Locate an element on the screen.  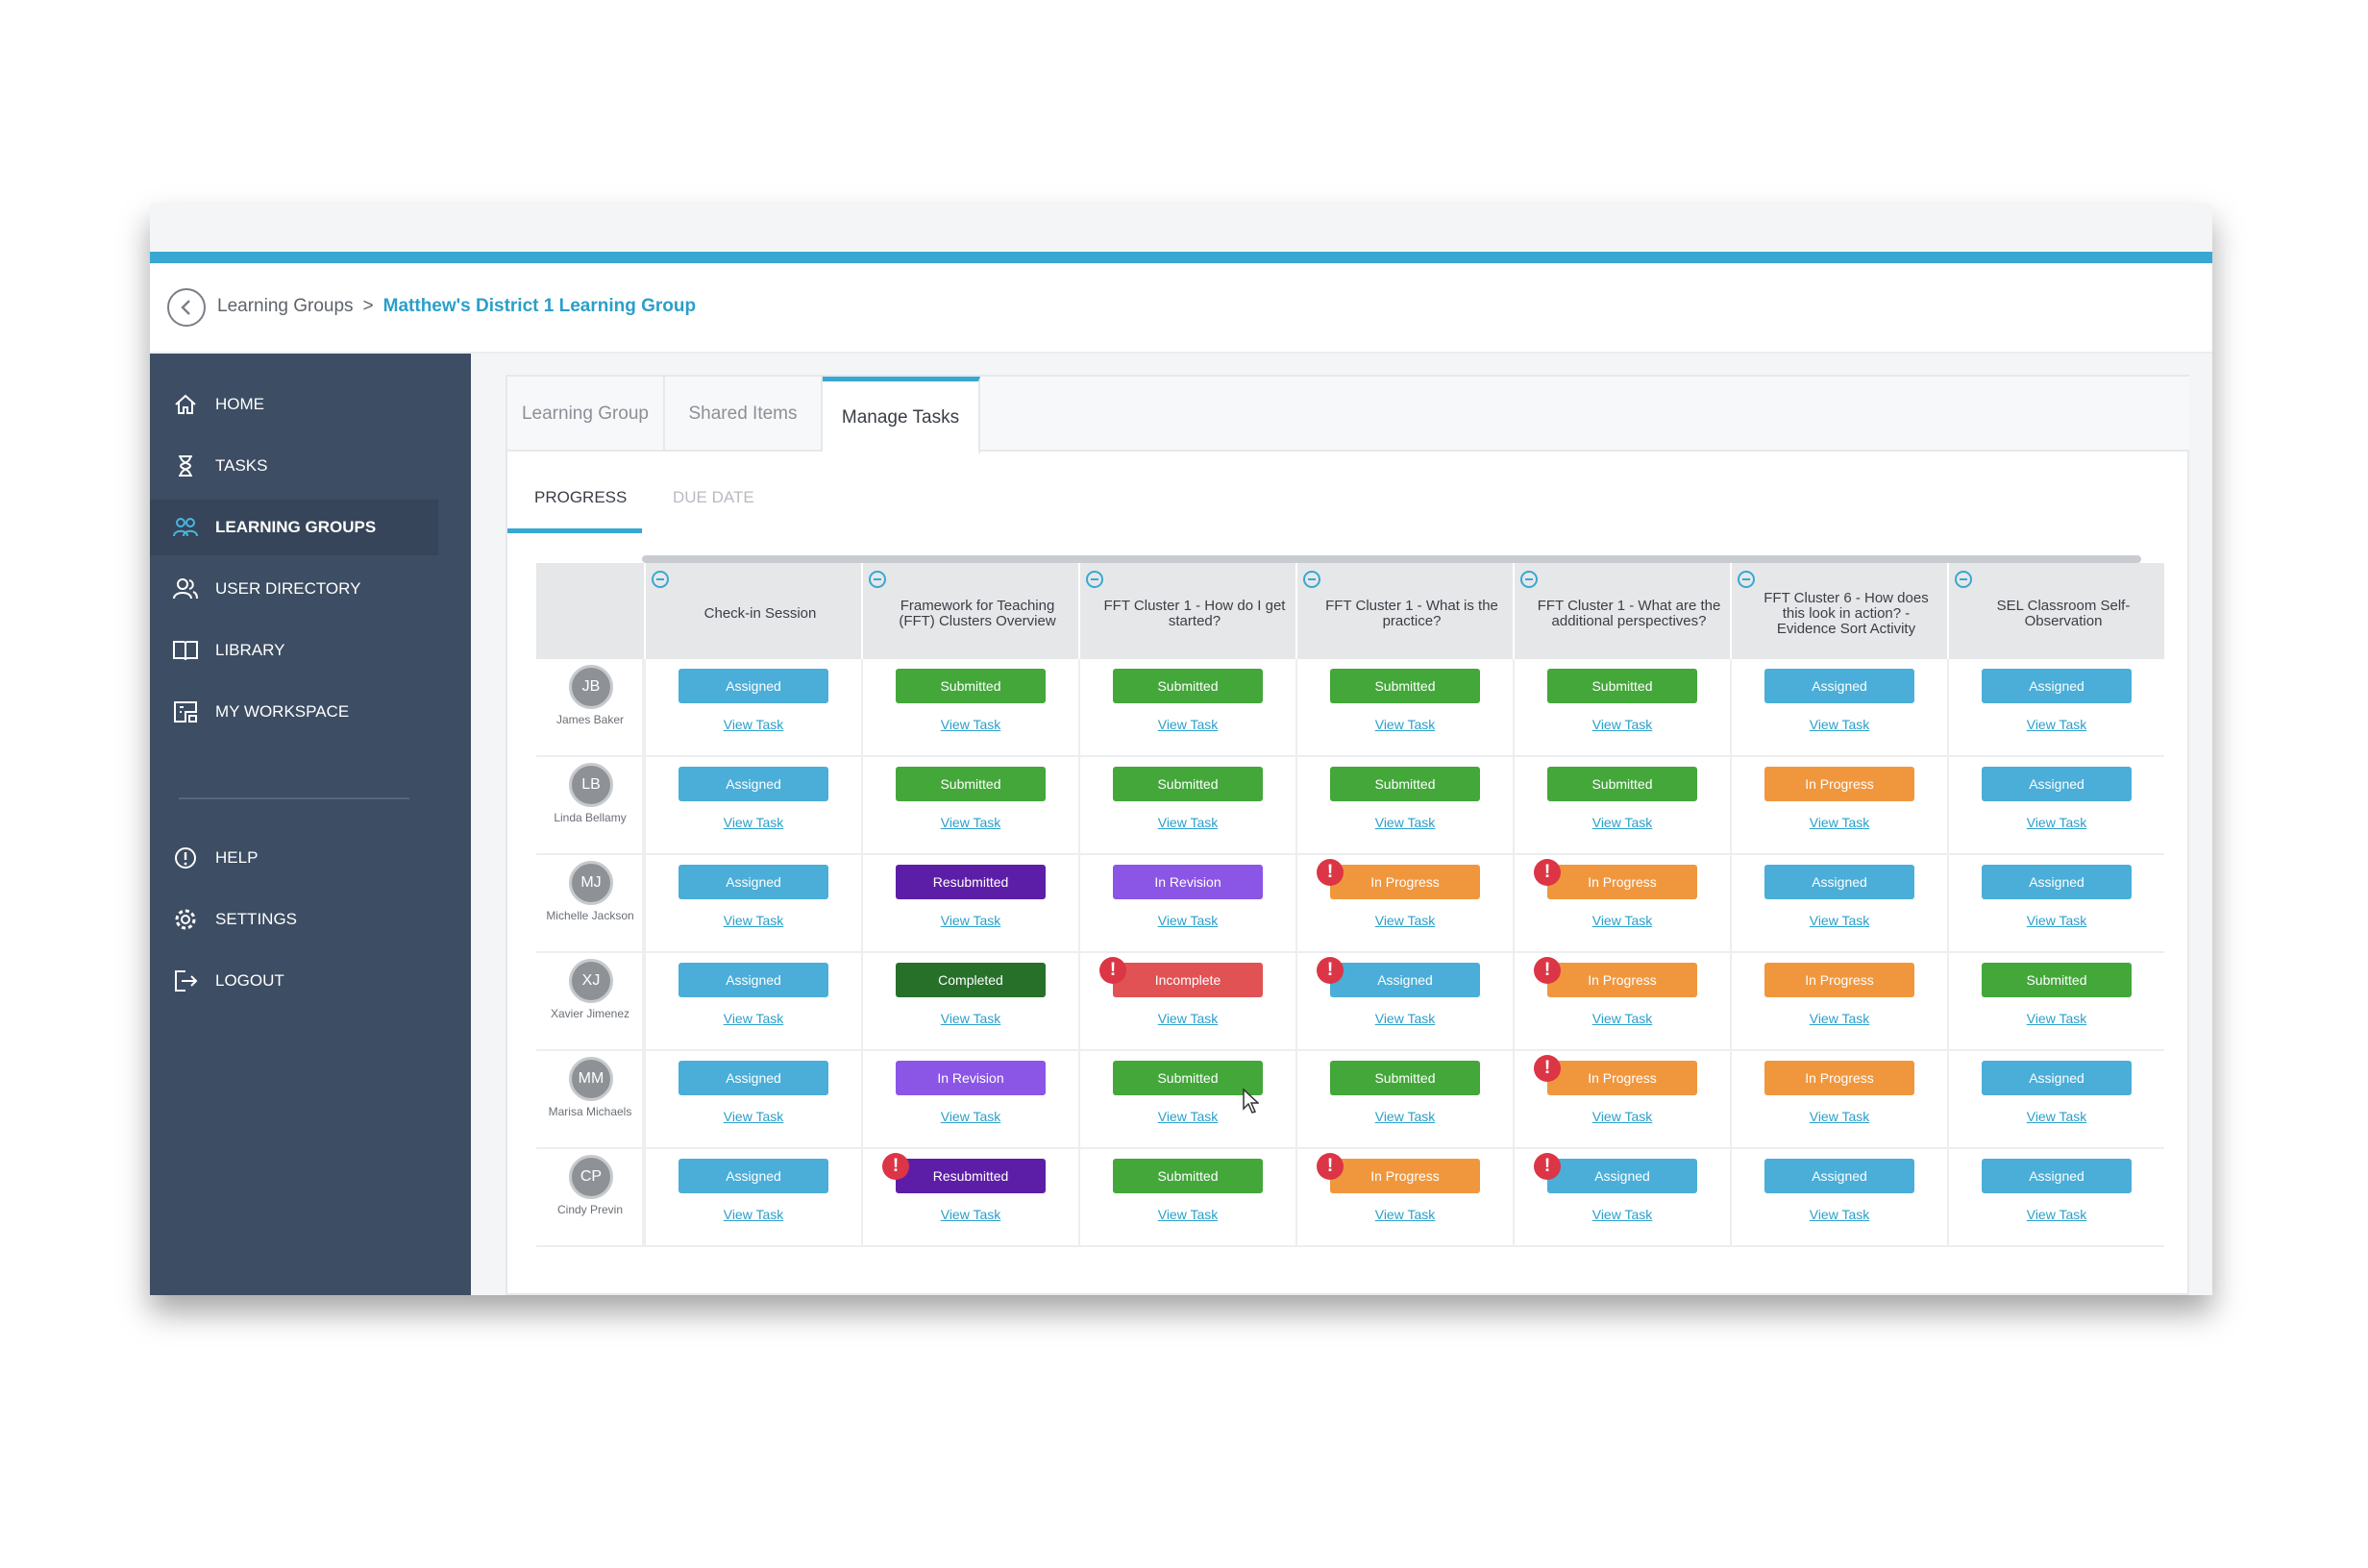
breadcrumb-root: Learning Groups is located at coordinates (285, 306).